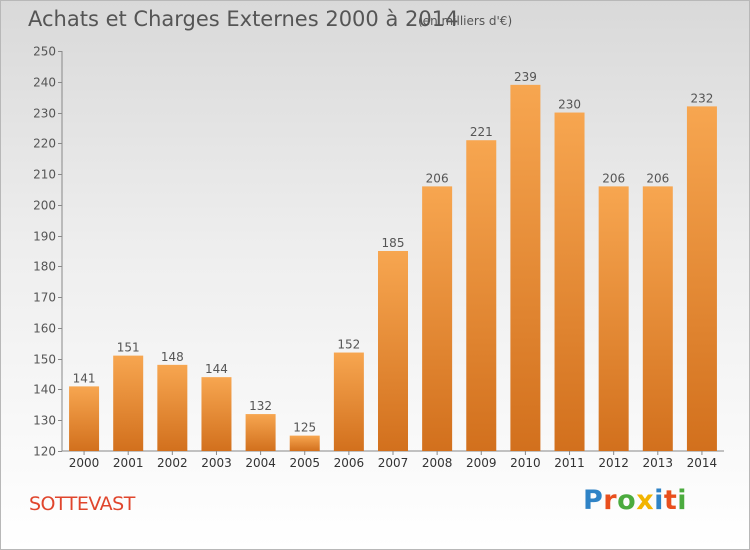  What do you see at coordinates (525, 77) in the screenshot?
I see `data-label: 239` at bounding box center [525, 77].